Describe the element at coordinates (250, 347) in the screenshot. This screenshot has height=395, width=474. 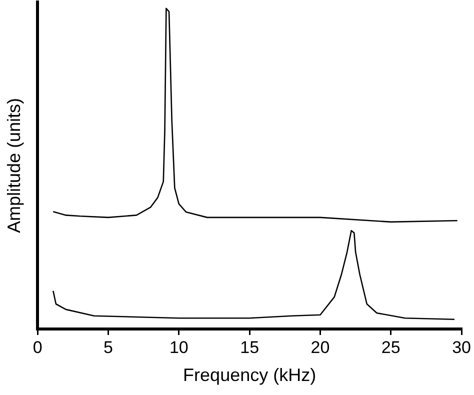
I see `x-tick-label: 15` at that location.